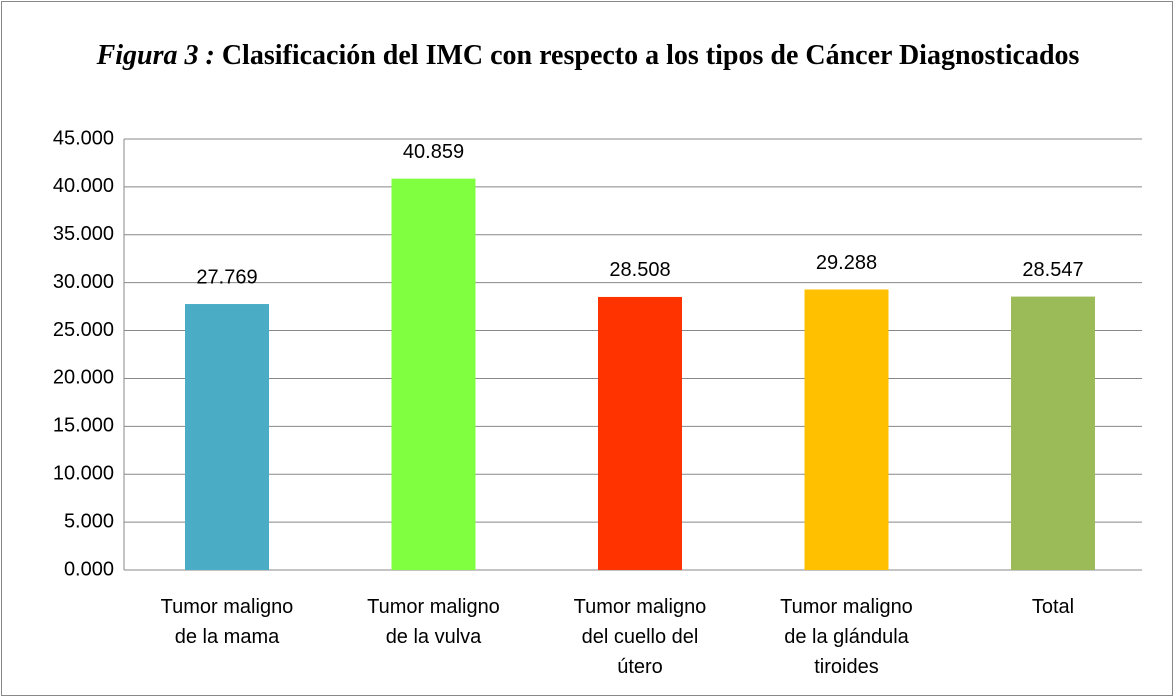 The image size is (1176, 698). I want to click on y-tick-label: 30.000, so click(83, 282).